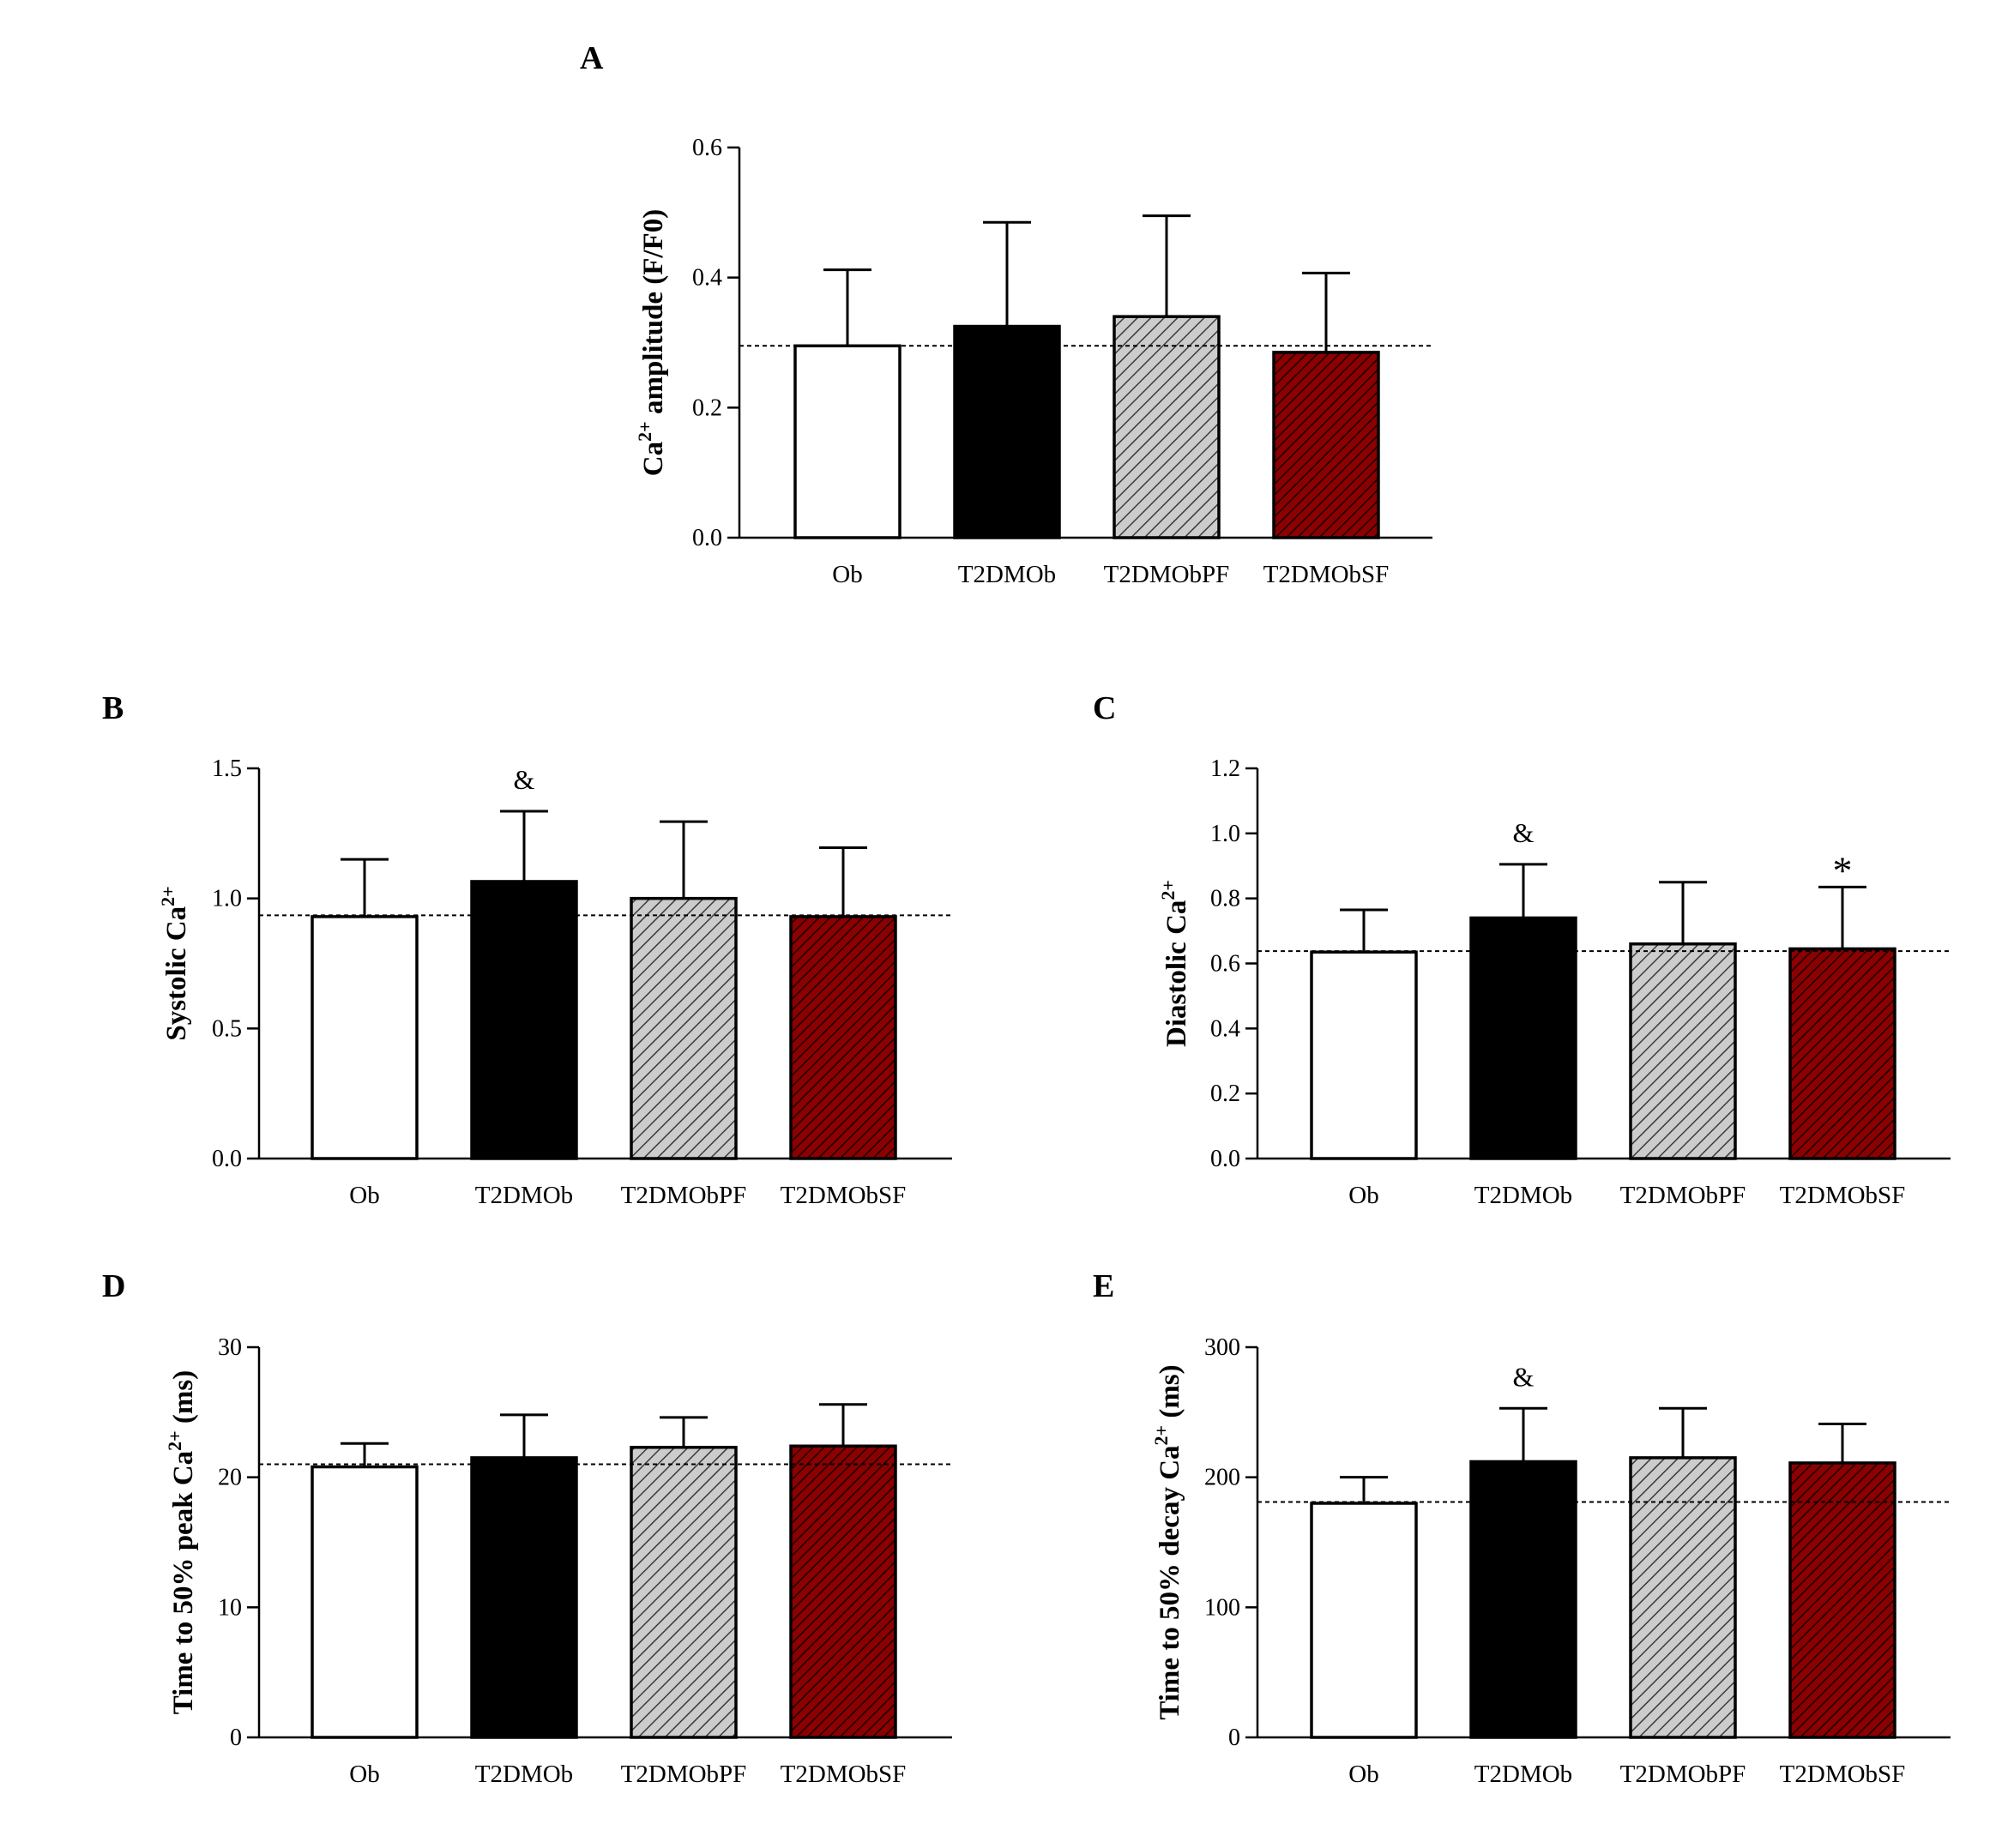 The height and width of the screenshot is (1848, 2014). What do you see at coordinates (524, 1195) in the screenshot?
I see `panel-b-category-t2dmob: T2DMOb` at bounding box center [524, 1195].